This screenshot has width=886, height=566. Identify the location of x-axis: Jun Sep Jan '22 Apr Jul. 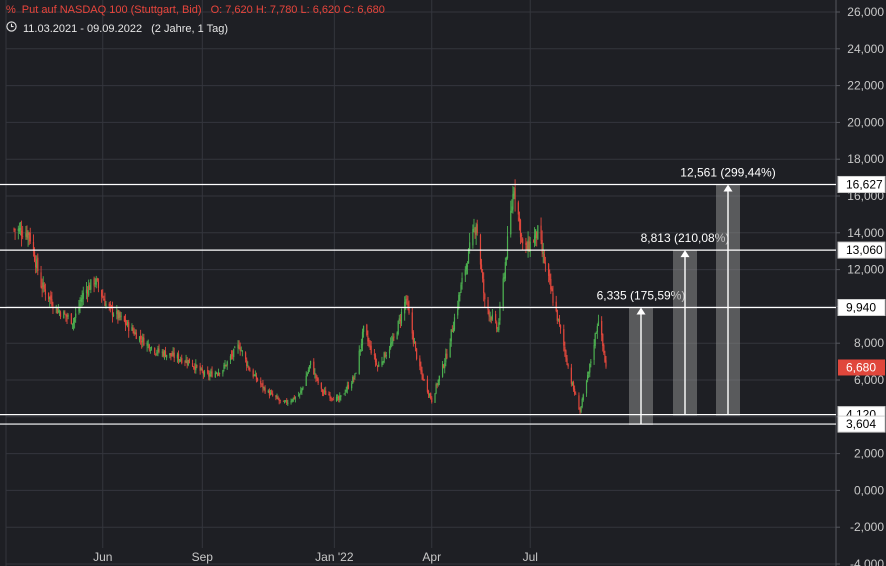
(315, 557).